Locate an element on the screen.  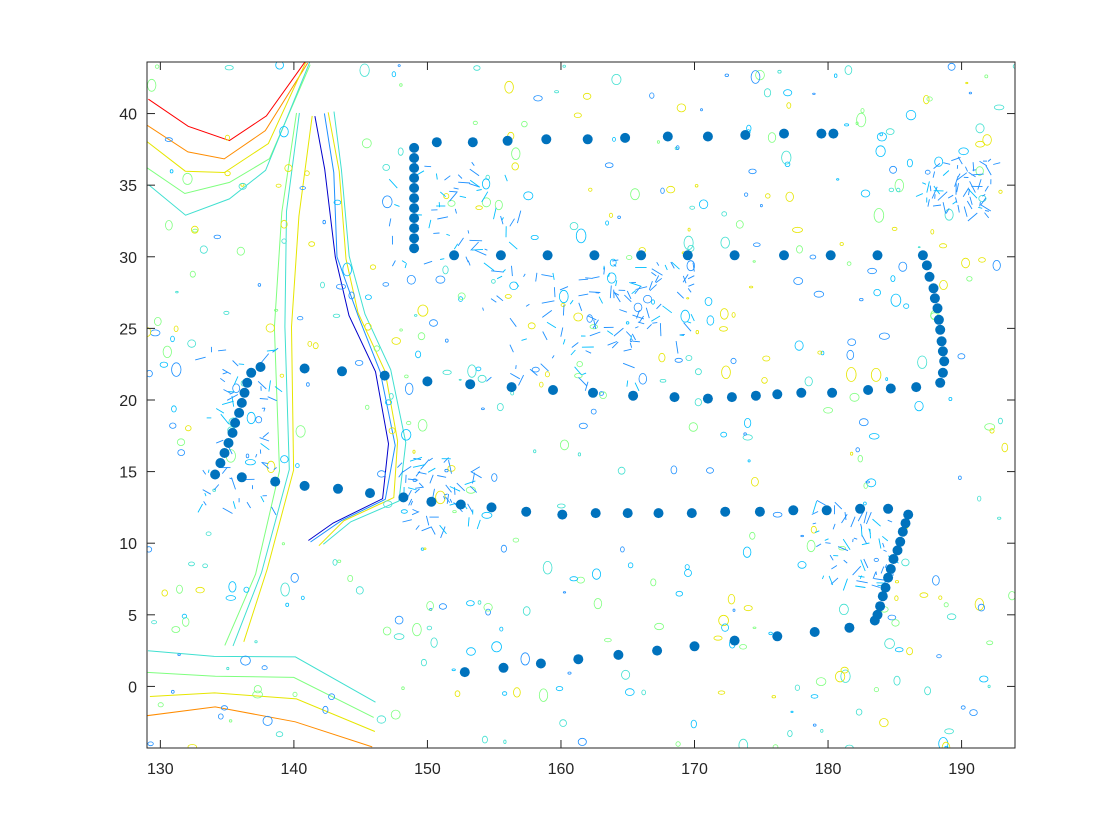
x-tick-label: 150 is located at coordinates (427, 769).